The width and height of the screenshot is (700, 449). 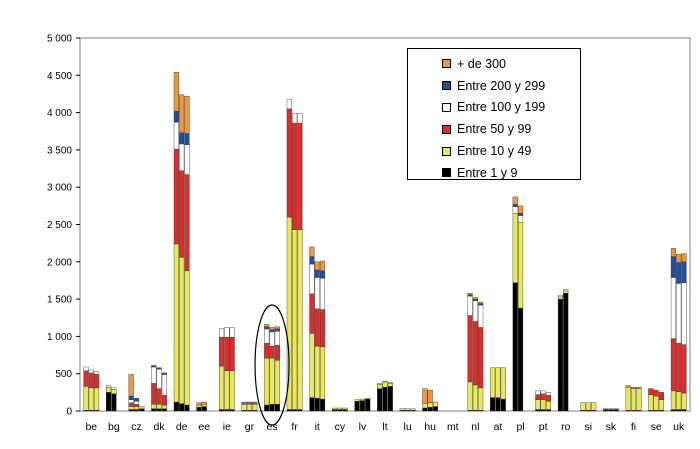 I want to click on x-tick-label: se, so click(x=656, y=427).